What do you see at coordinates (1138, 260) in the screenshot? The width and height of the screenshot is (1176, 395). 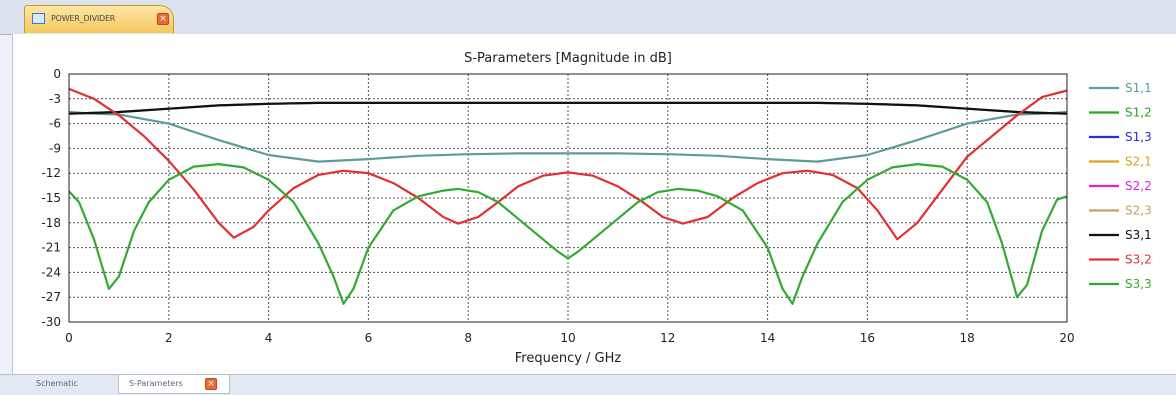 I see `legend-label-s3-2: S3,2` at bounding box center [1138, 260].